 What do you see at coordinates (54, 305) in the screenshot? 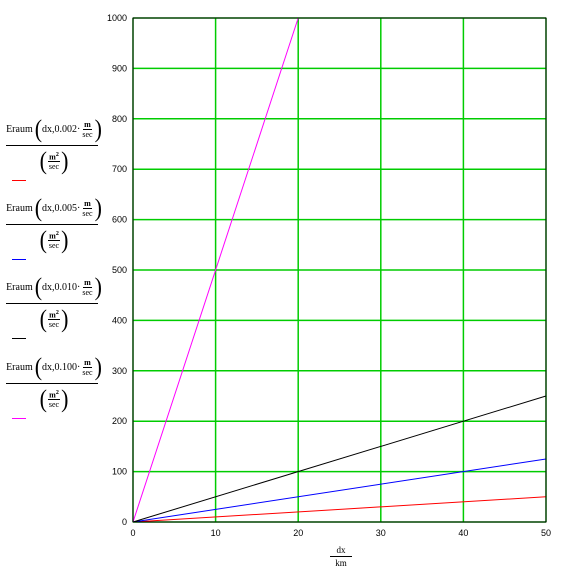
I see `legend-entry-3: Eraum(dx, 0.010 · m sec)(m2 sec)` at bounding box center [54, 305].